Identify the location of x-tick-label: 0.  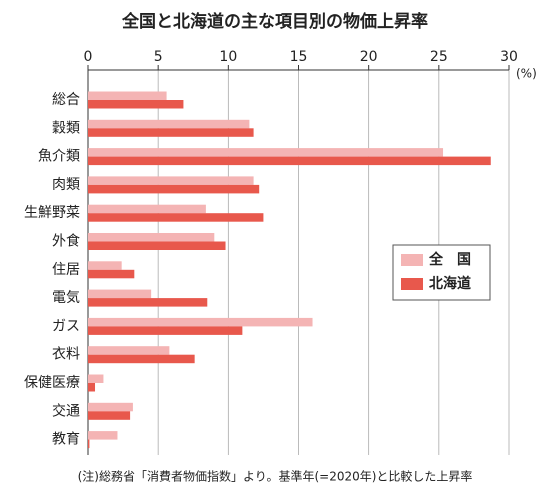
(88, 57).